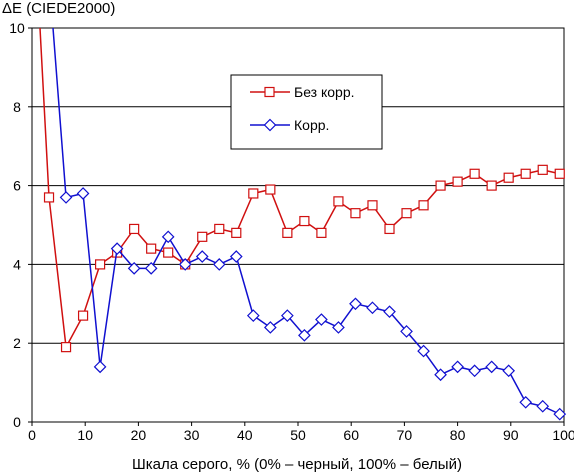 The height and width of the screenshot is (472, 574). I want to click on x-tick-label-6: 60, so click(351, 435).